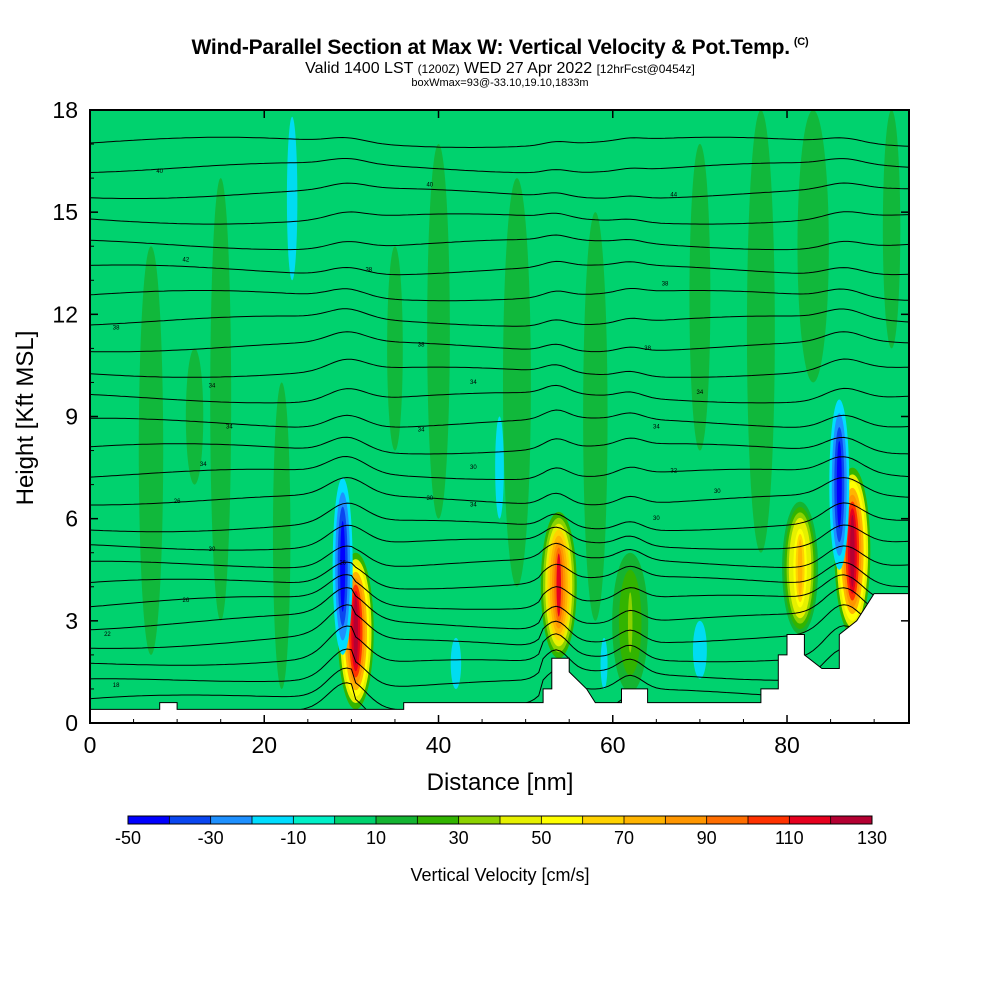  What do you see at coordinates (707, 838) in the screenshot?
I see `colorbar-tick-label: 90` at bounding box center [707, 838].